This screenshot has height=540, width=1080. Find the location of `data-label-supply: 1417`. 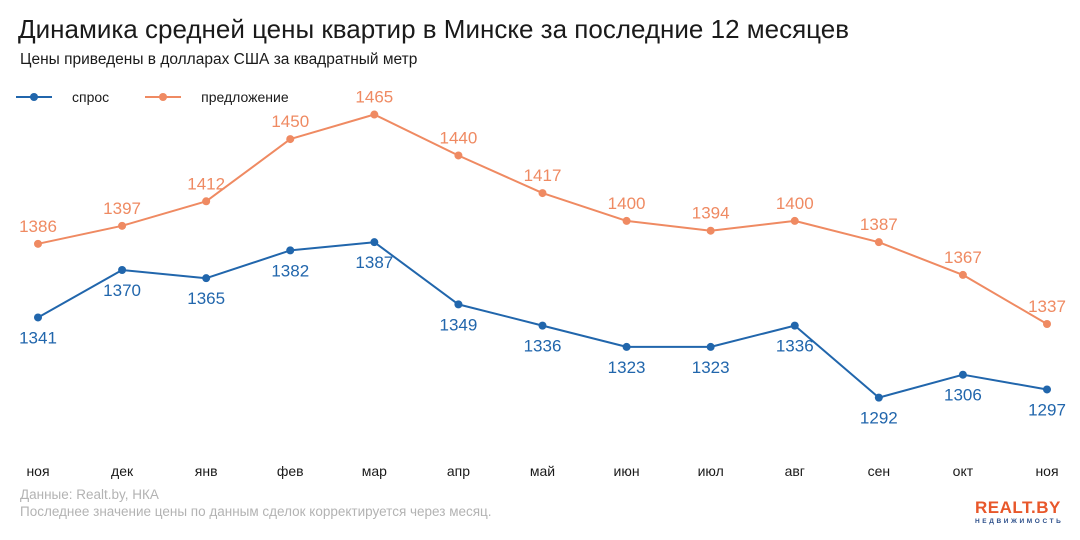

data-label-supply: 1417 is located at coordinates (543, 175).